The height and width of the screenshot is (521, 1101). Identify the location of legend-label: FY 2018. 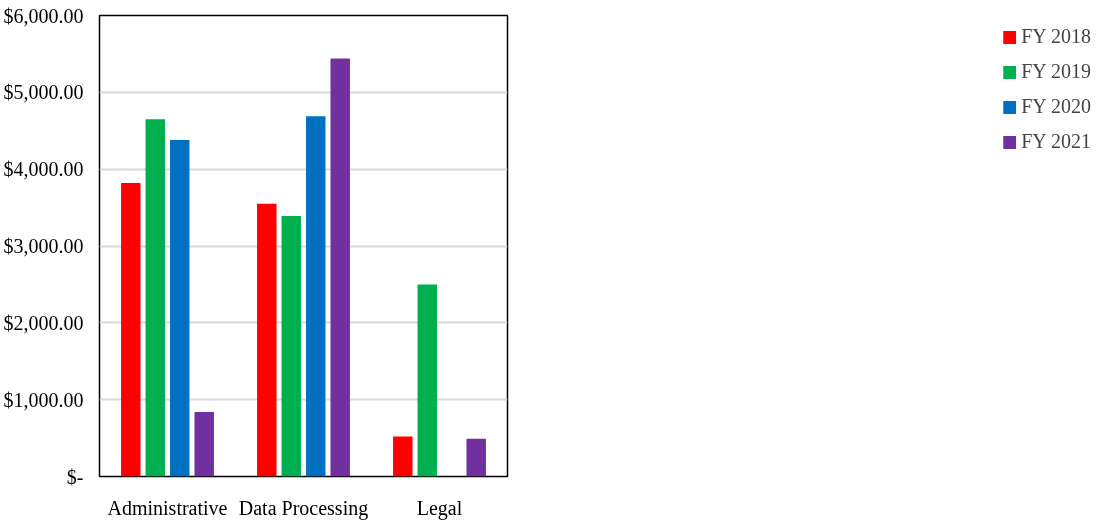
(1056, 36).